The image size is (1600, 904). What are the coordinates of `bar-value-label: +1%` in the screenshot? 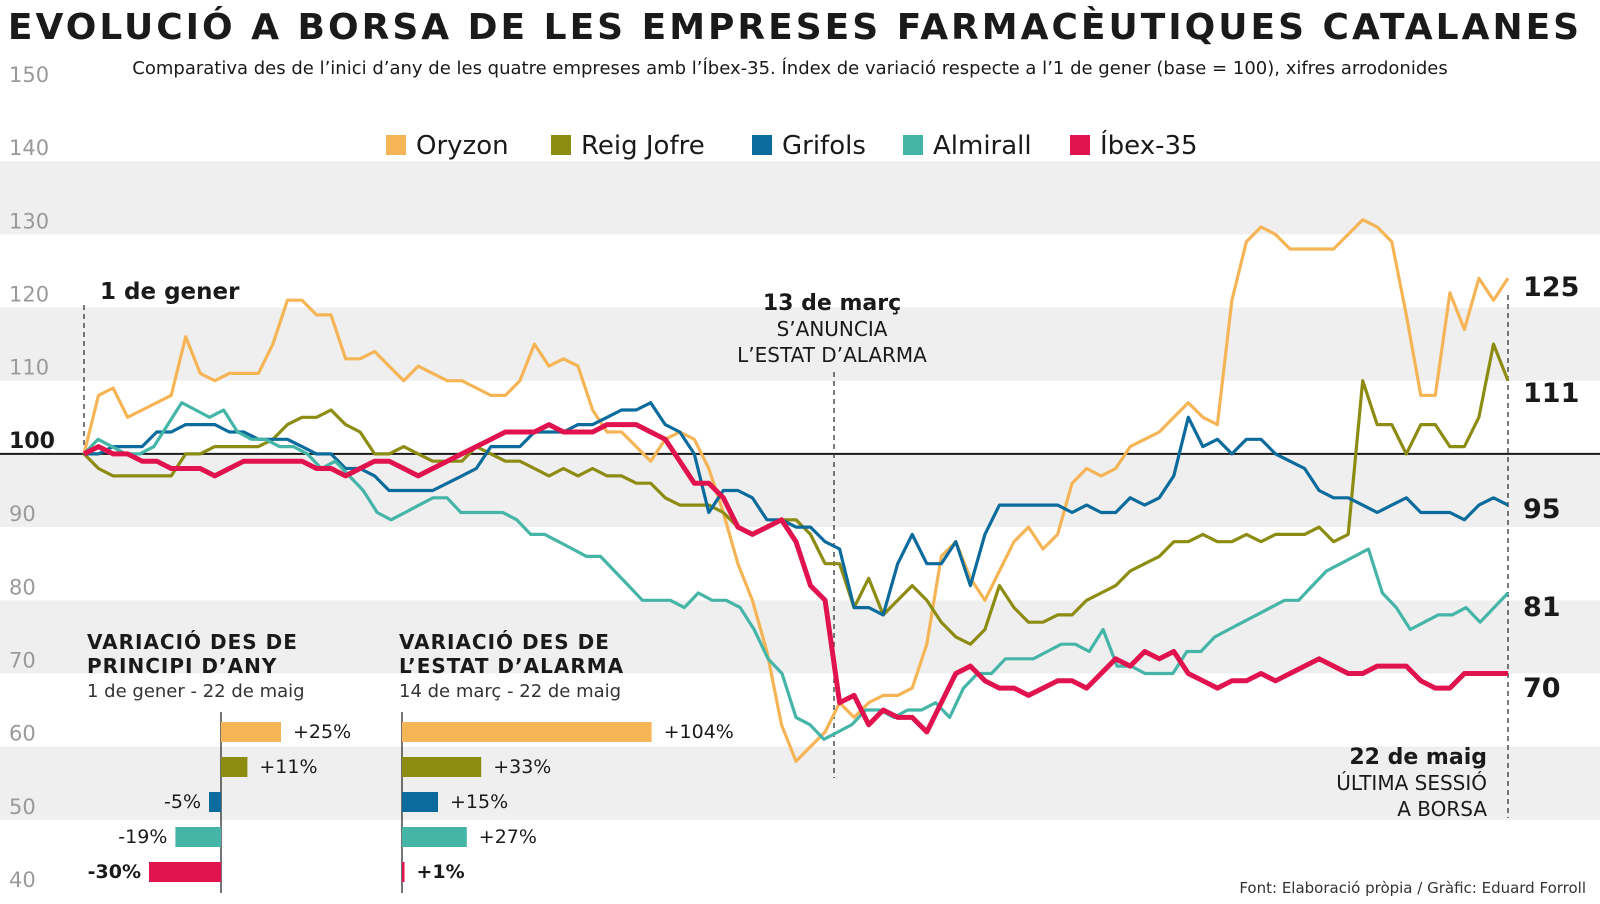 It's located at (441, 872).